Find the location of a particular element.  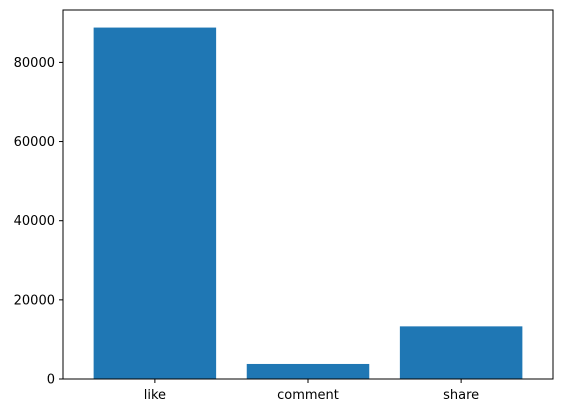

bar-share is located at coordinates (461, 352).